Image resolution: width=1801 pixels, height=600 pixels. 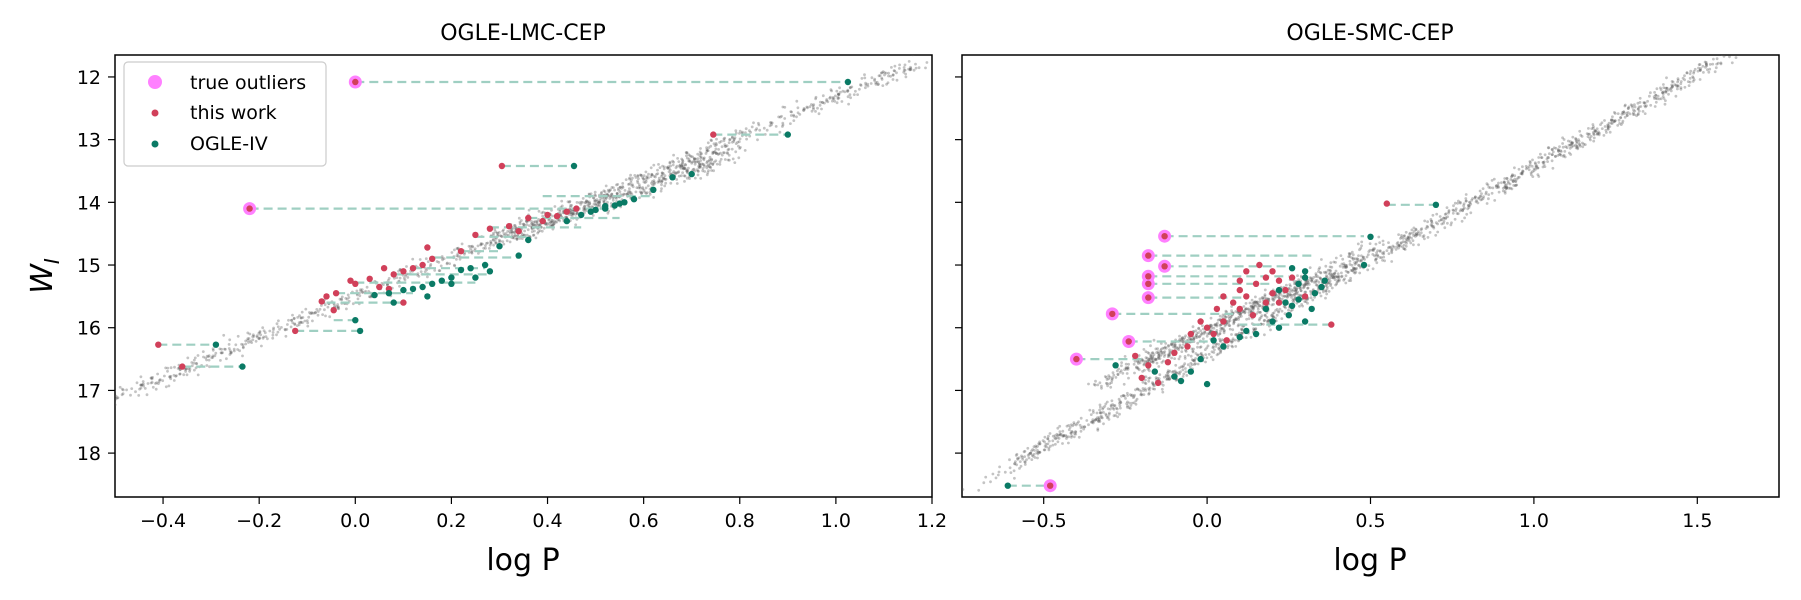 What do you see at coordinates (451, 521) in the screenshot?
I see `x-tick-label: 0.2` at bounding box center [451, 521].